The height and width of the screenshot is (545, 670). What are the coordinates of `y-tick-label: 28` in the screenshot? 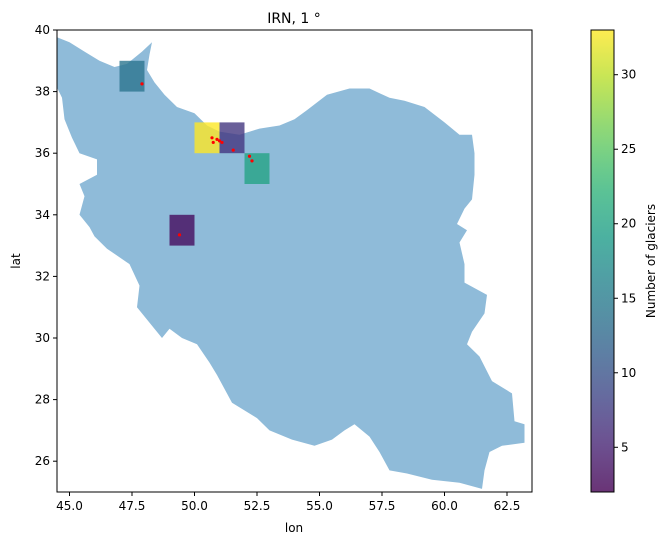 It's located at (42, 400).